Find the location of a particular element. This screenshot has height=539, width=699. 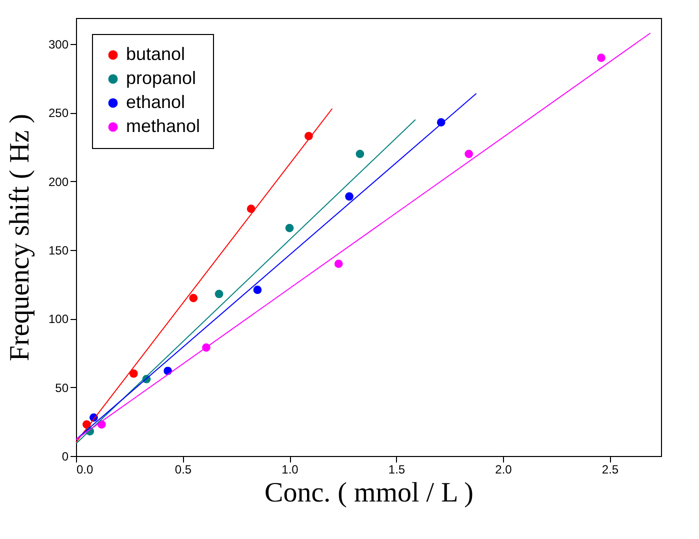

y-tick-label: 100 is located at coordinates (58, 319).